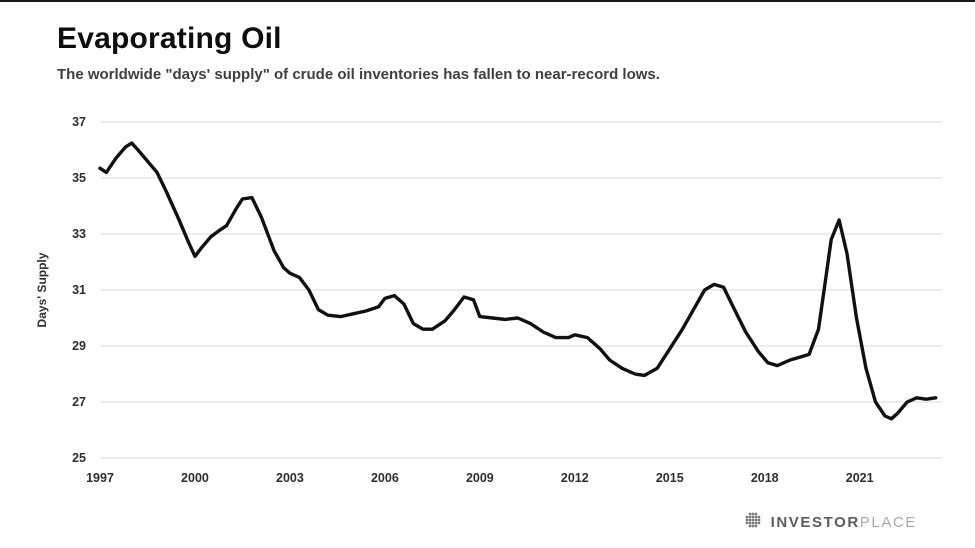 Image resolution: width=975 pixels, height=548 pixels. I want to click on svg-text: 27, so click(79, 402).